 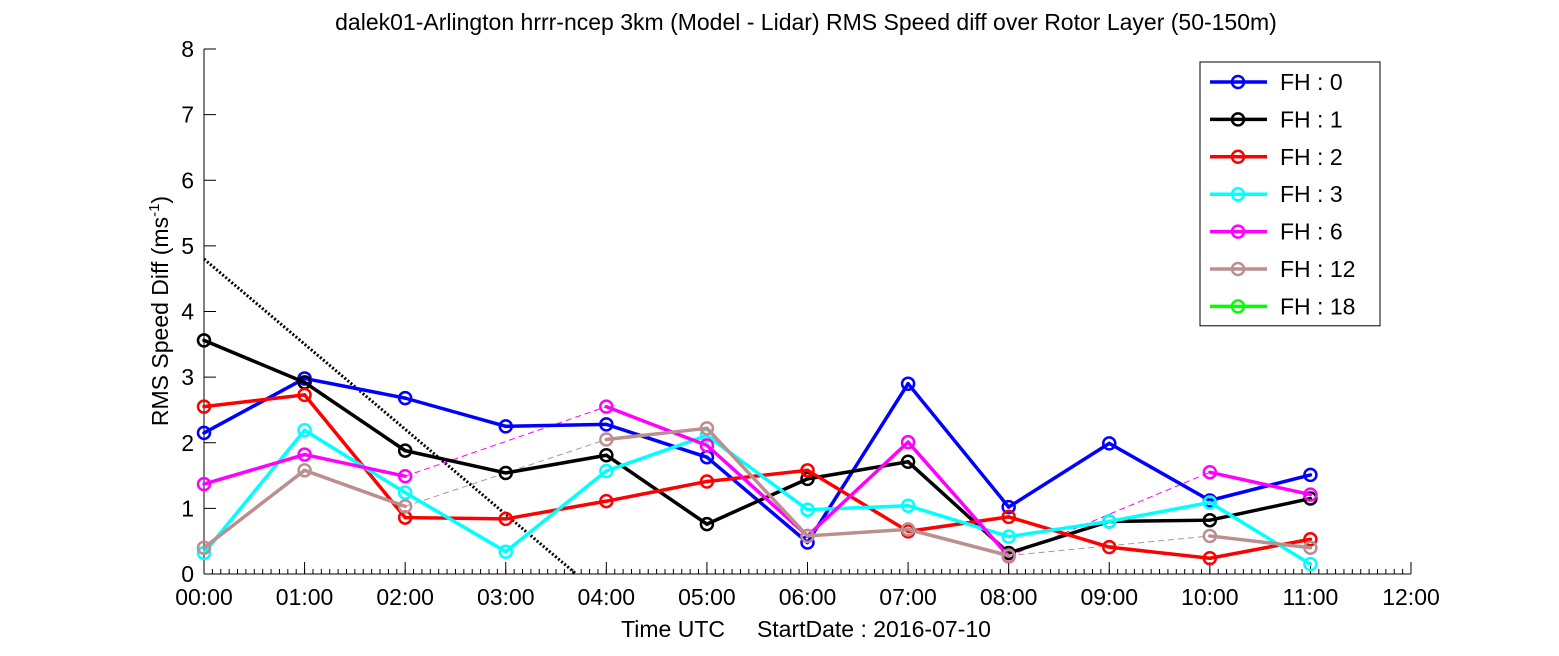 What do you see at coordinates (1009, 597) in the screenshot?
I see `x-tick-label: 08:00` at bounding box center [1009, 597].